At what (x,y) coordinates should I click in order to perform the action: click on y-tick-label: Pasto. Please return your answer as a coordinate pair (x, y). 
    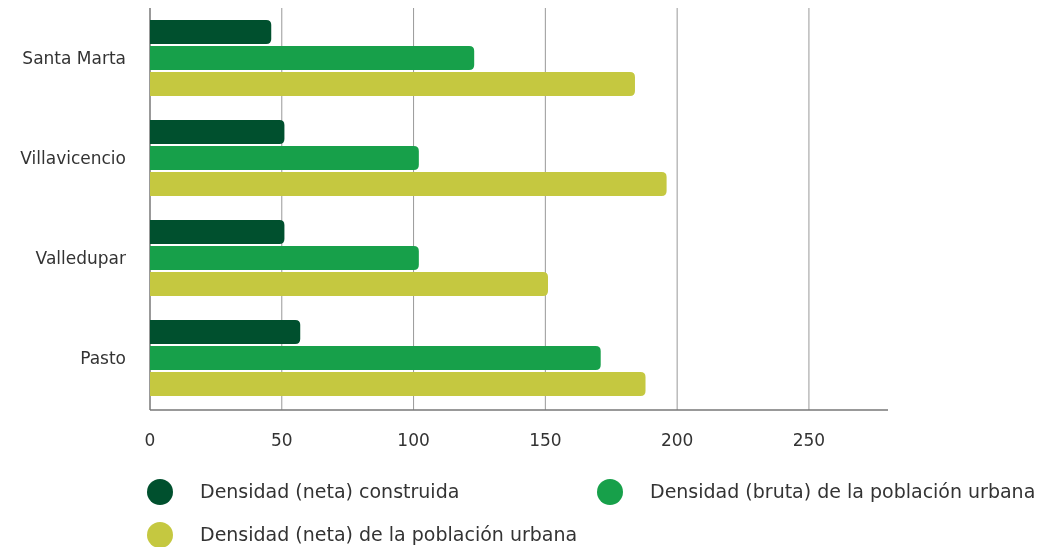
    Looking at the image, I should click on (103, 358).